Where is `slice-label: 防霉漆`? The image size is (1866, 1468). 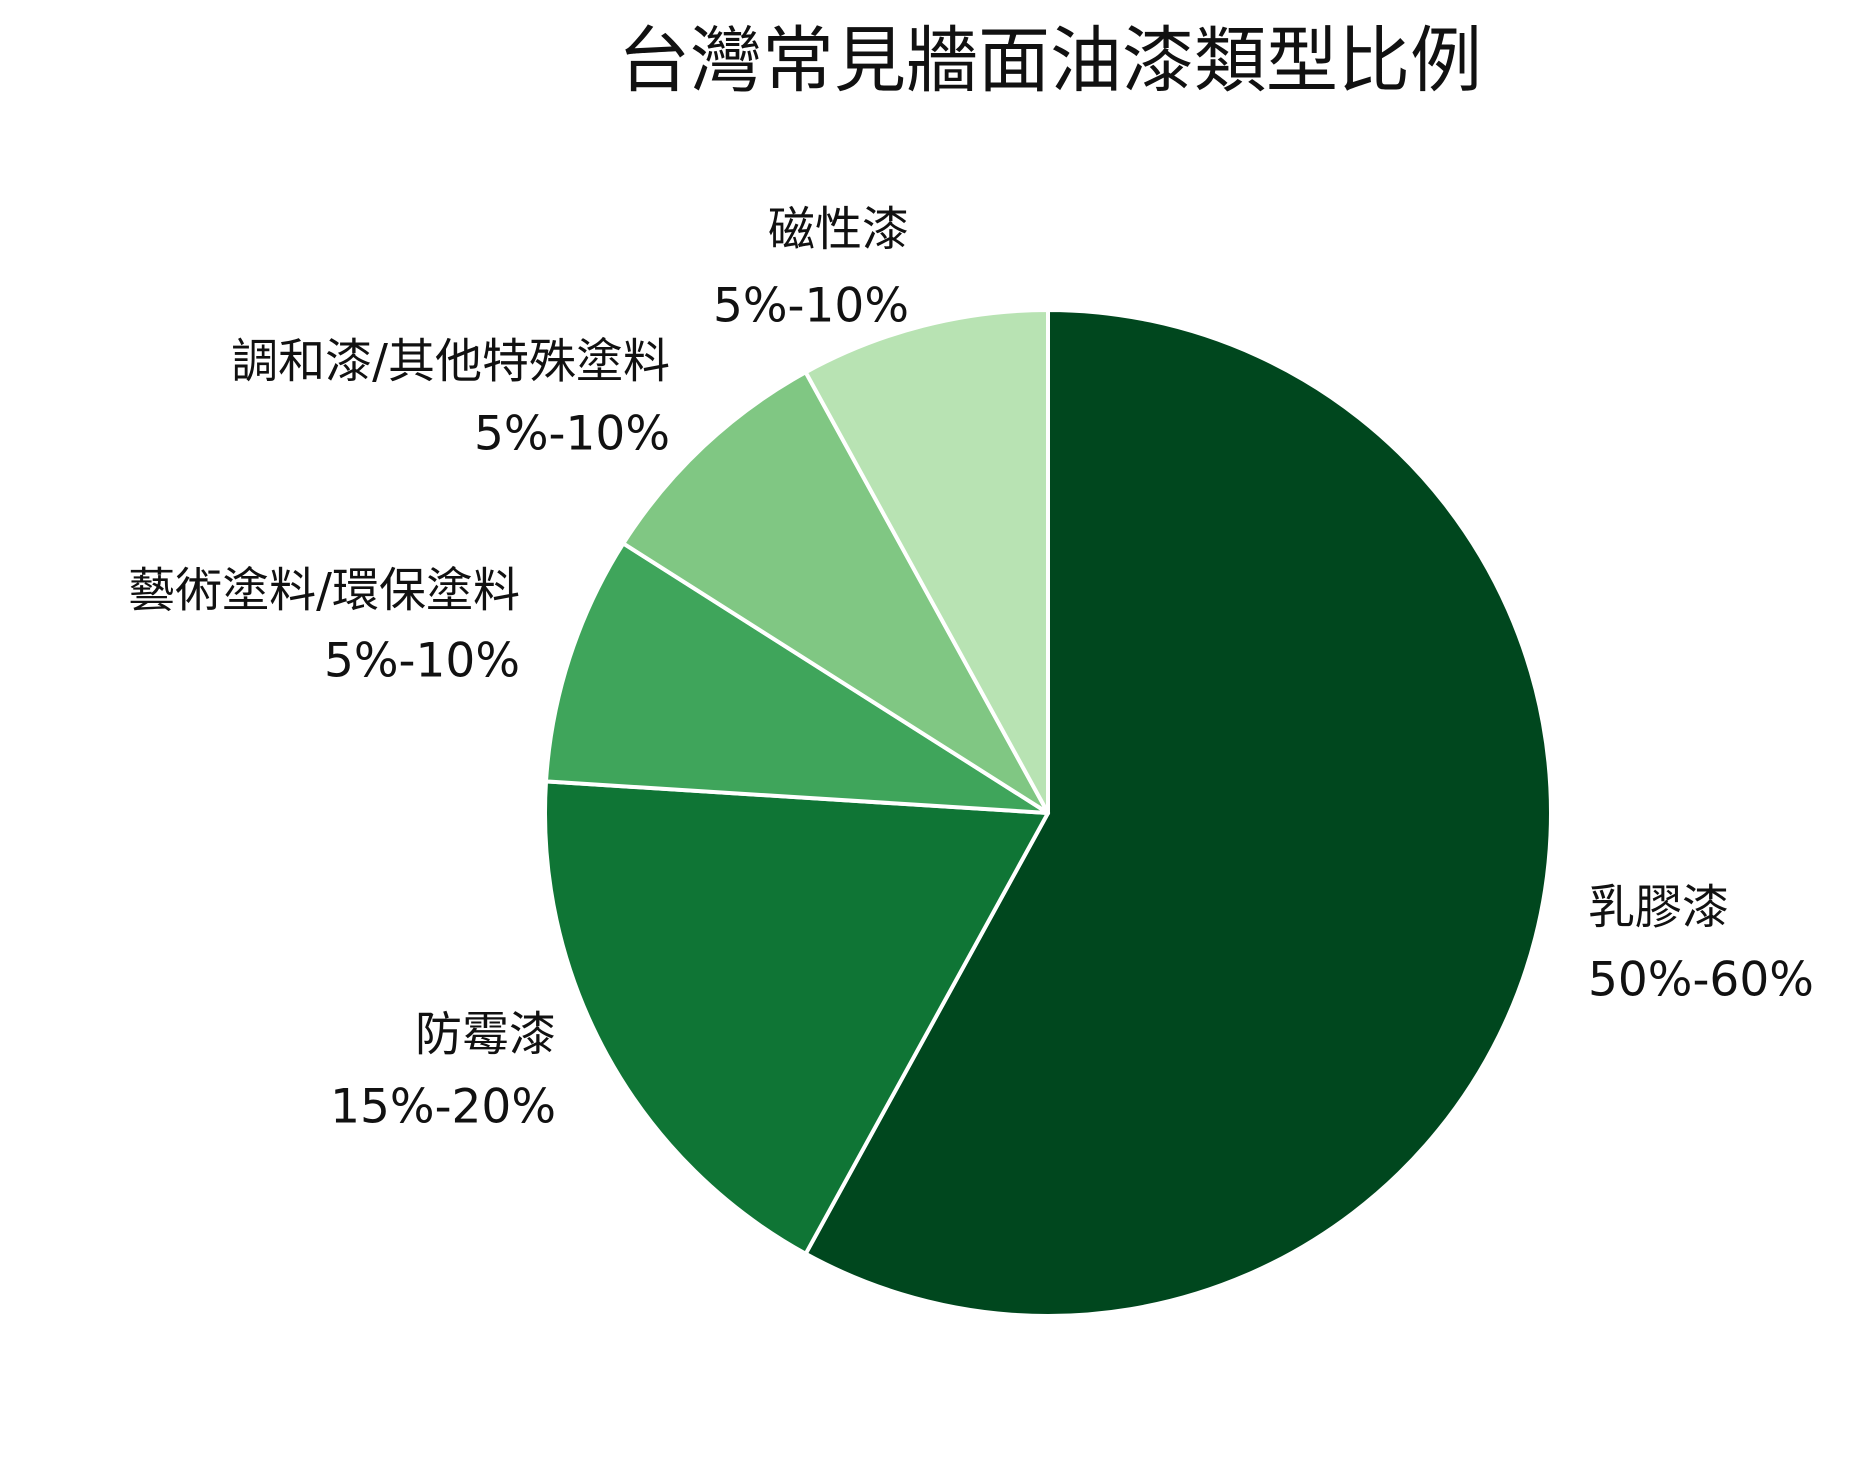
slice-label: 防霉漆 is located at coordinates (485, 1035).